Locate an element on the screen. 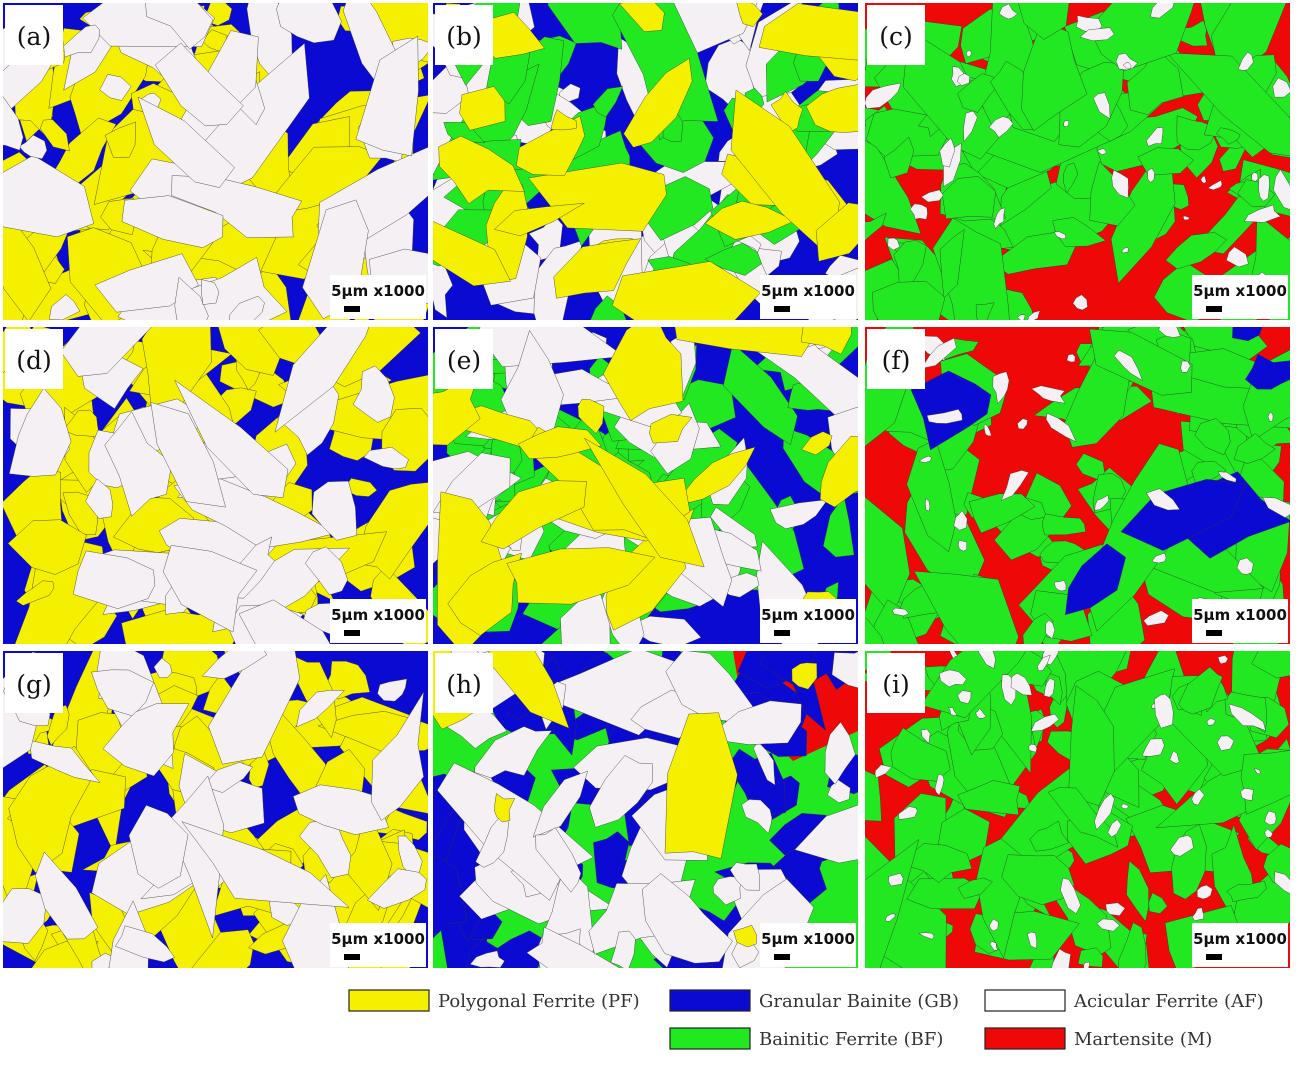 This screenshot has height=1069, width=1299. label-box is located at coordinates (34, 35).